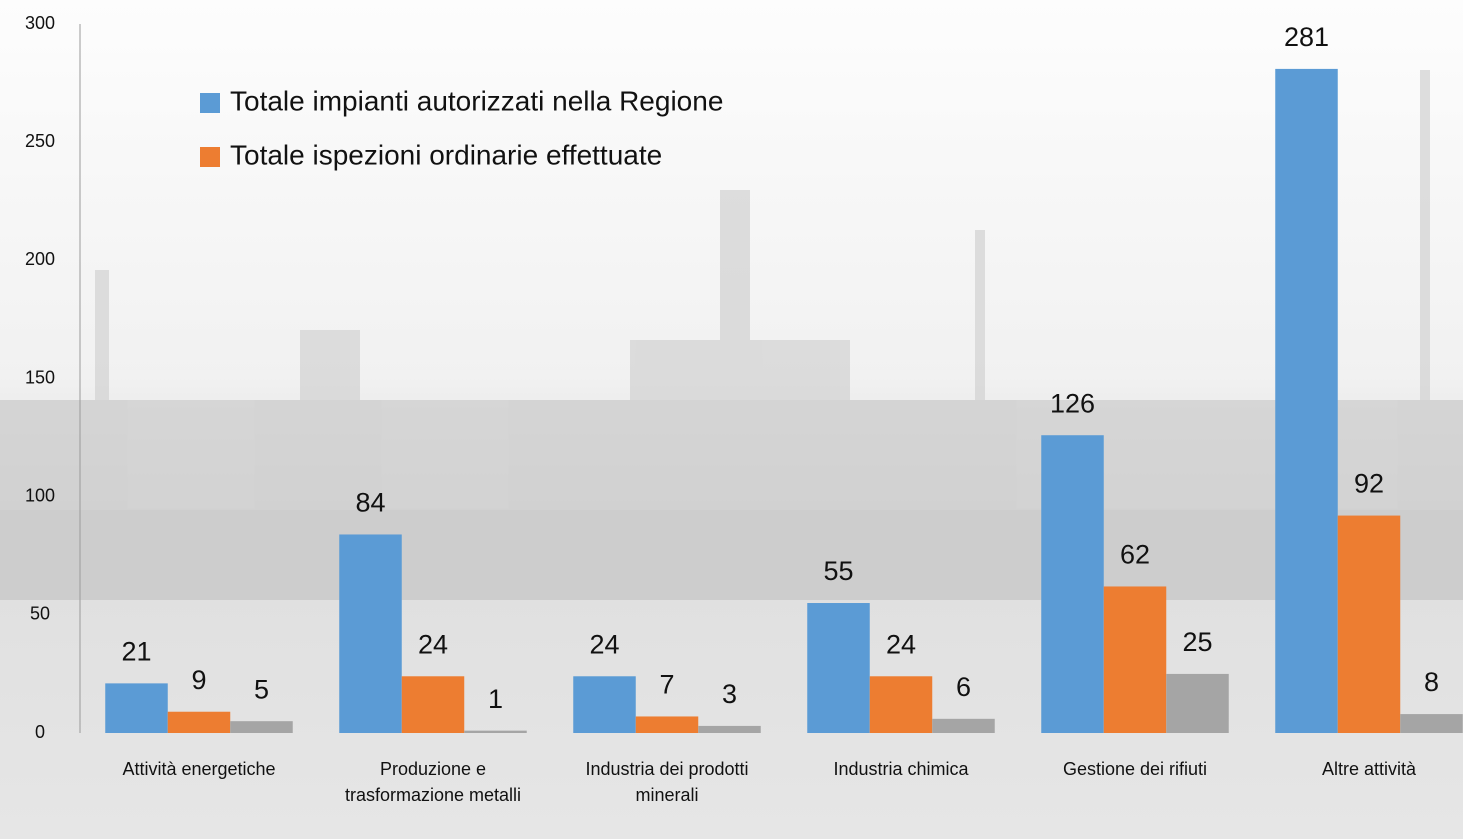  What do you see at coordinates (40, 259) in the screenshot?
I see `y-tick-label: 200` at bounding box center [40, 259].